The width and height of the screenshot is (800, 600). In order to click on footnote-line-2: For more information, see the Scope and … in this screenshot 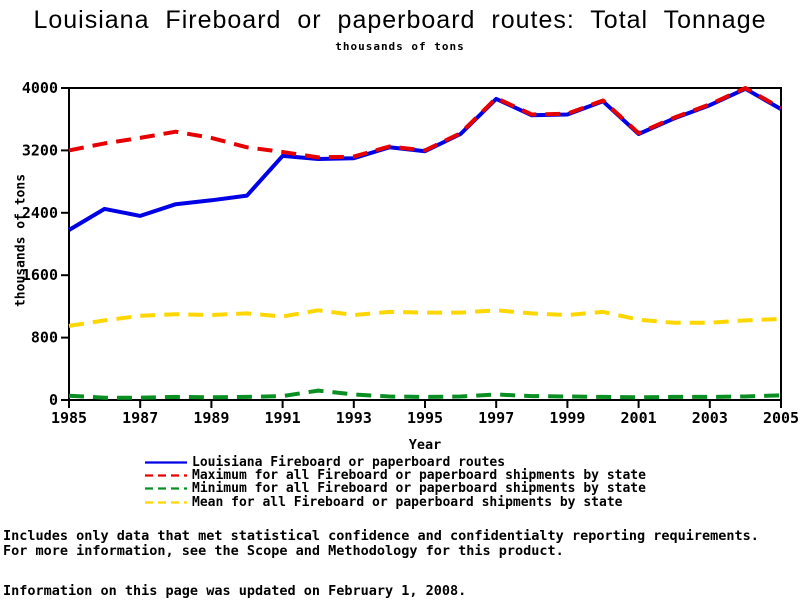, I will do `click(283, 550)`.